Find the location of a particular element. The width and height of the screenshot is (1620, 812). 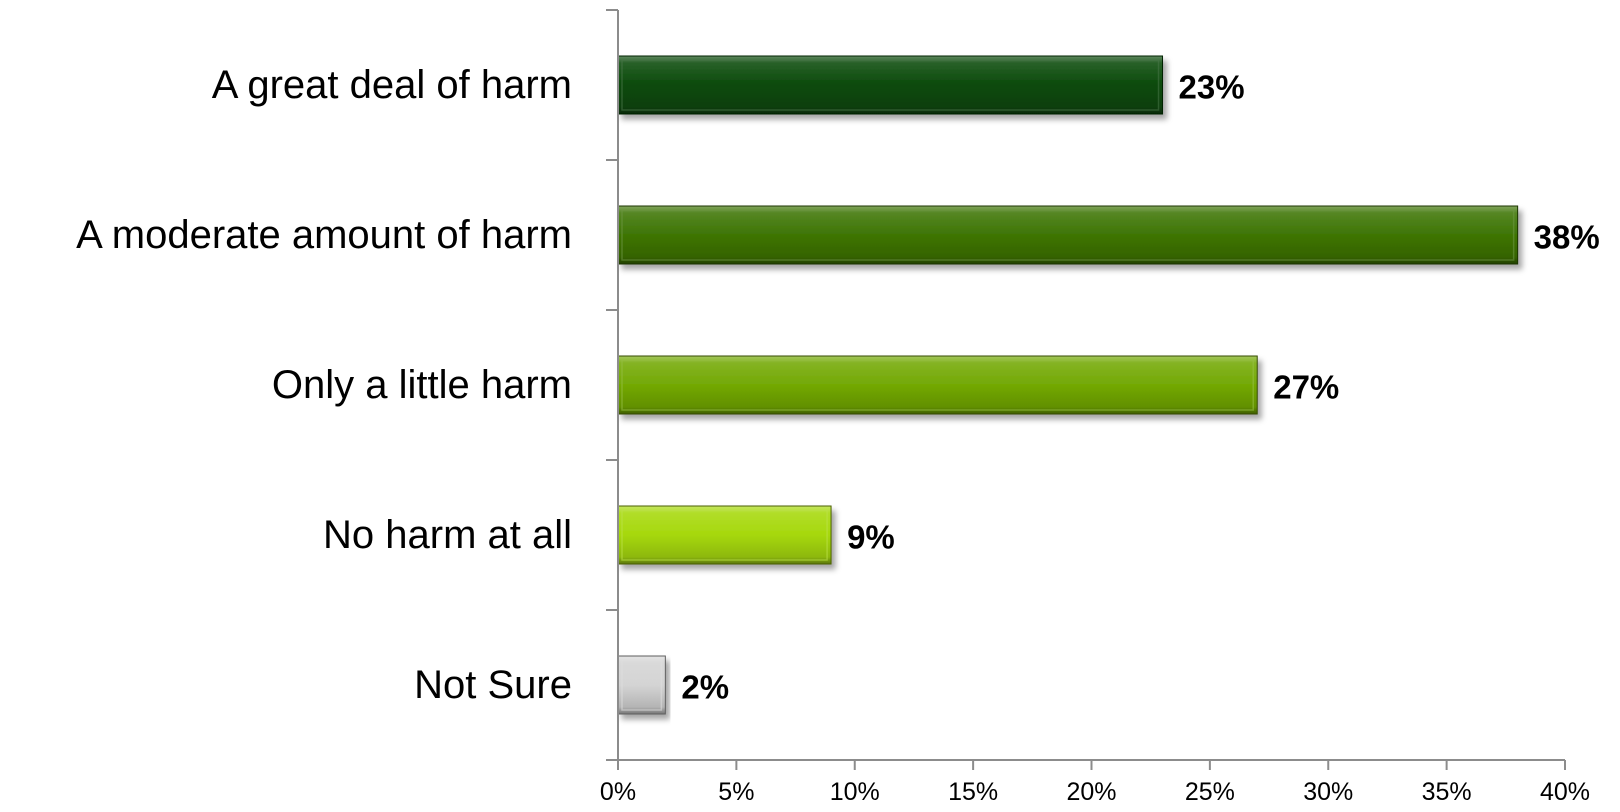

data-label: 27% is located at coordinates (1306, 387).